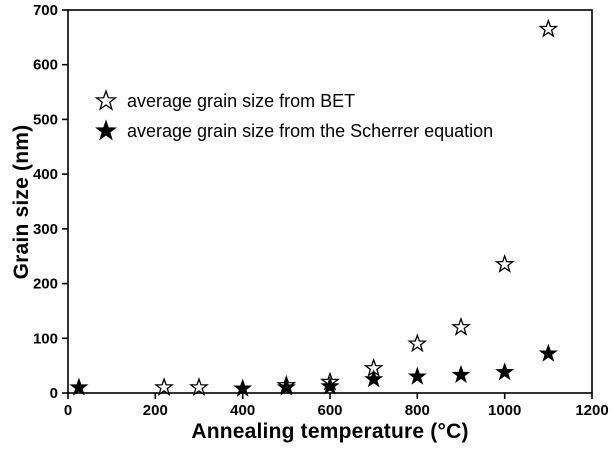  Describe the element at coordinates (45, 10) in the screenshot. I see `svg-text: 700` at that location.